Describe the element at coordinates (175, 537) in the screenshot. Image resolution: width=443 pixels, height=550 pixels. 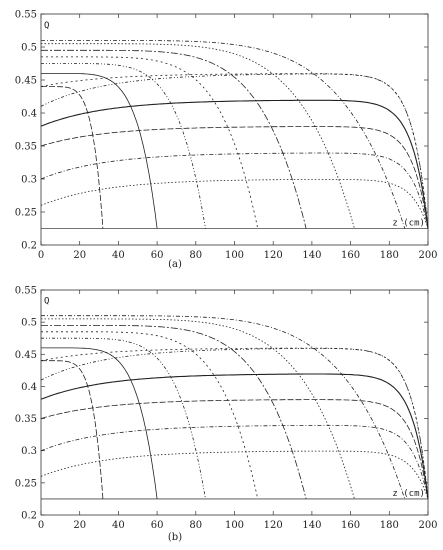
I see `panel-label: (b)` at that location.